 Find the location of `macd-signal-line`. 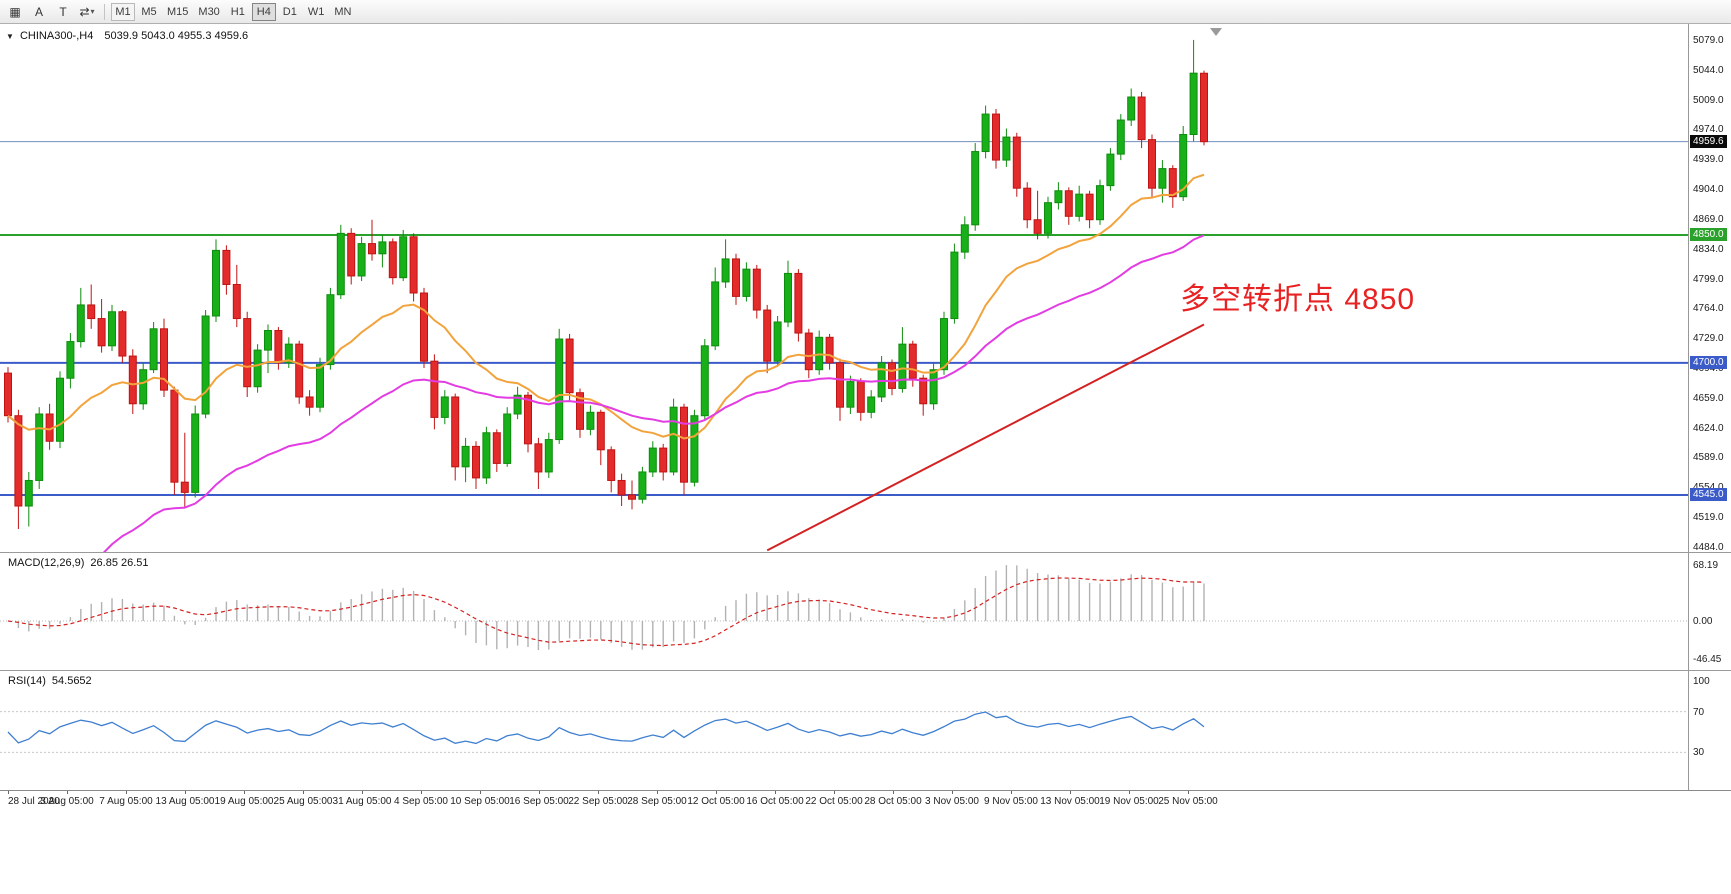

macd-signal-line is located at coordinates (606, 612).